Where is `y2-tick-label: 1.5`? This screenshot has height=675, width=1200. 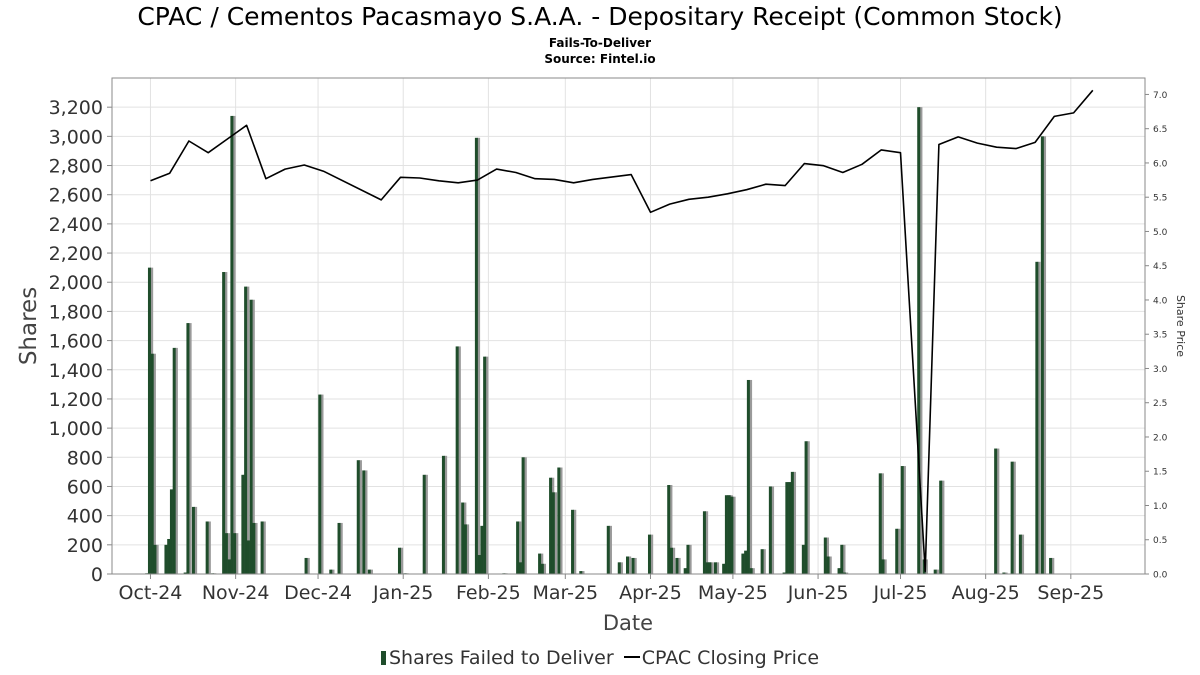 y2-tick-label: 1.5 is located at coordinates (1160, 473).